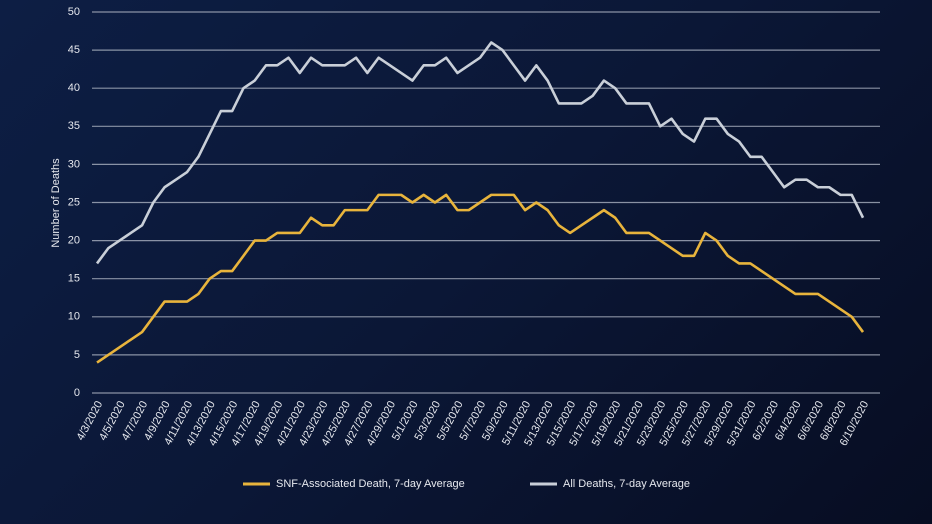 The height and width of the screenshot is (524, 932). I want to click on legend-label: SNF-Associated Death, 7-day Average, so click(370, 484).